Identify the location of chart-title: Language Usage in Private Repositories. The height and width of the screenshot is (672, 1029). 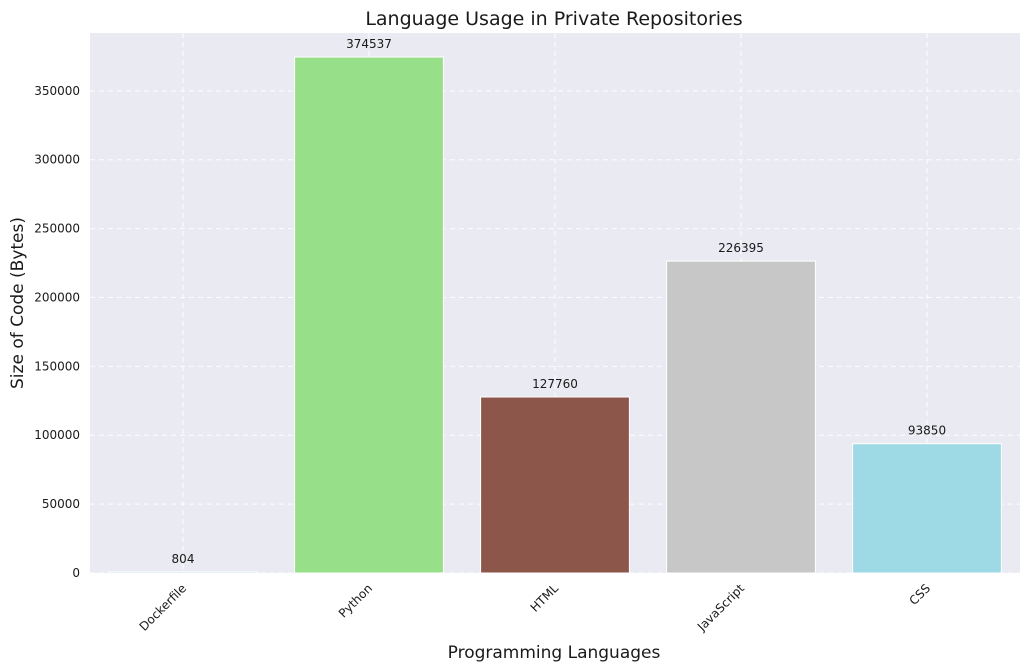
(553, 19).